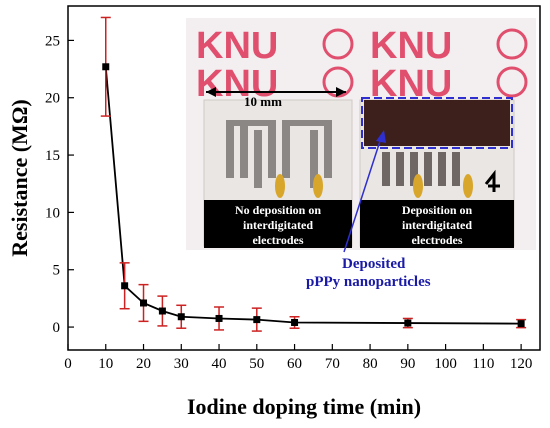 Image resolution: width=550 pixels, height=428 pixels. Describe the element at coordinates (278, 210) in the screenshot. I see `left-caption-line: No deposition on` at that location.